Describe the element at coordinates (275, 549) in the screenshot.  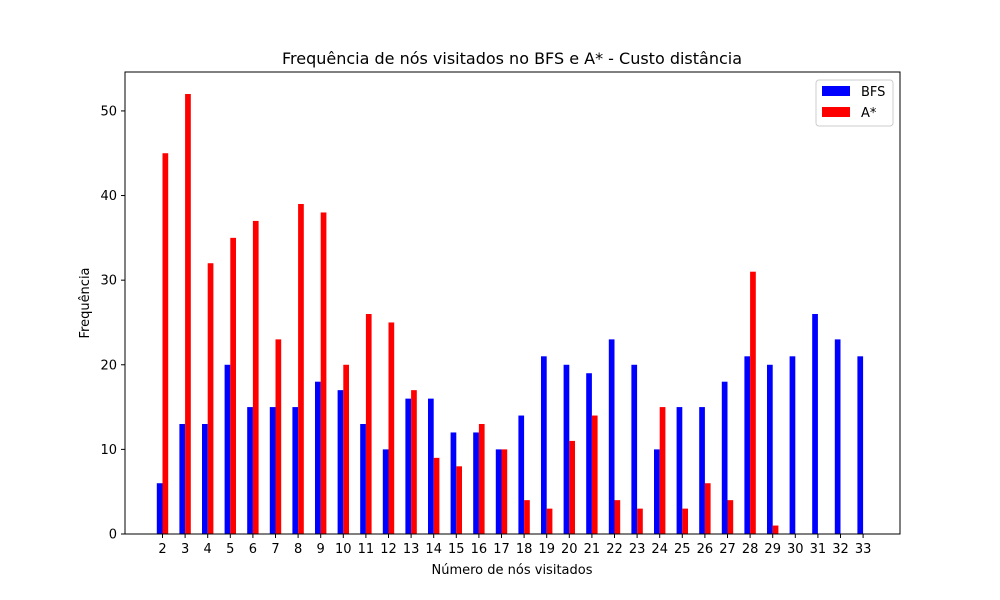
I see `x-tick-label: 7` at that location.